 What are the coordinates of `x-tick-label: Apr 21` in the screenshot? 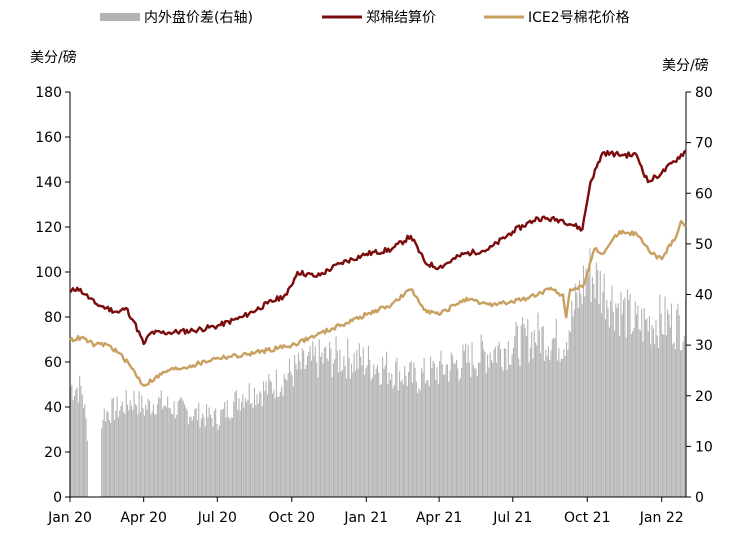 It's located at (439, 518).